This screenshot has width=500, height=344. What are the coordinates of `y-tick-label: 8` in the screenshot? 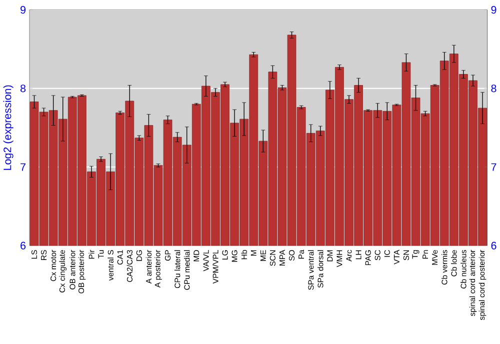 It's located at (23, 88).